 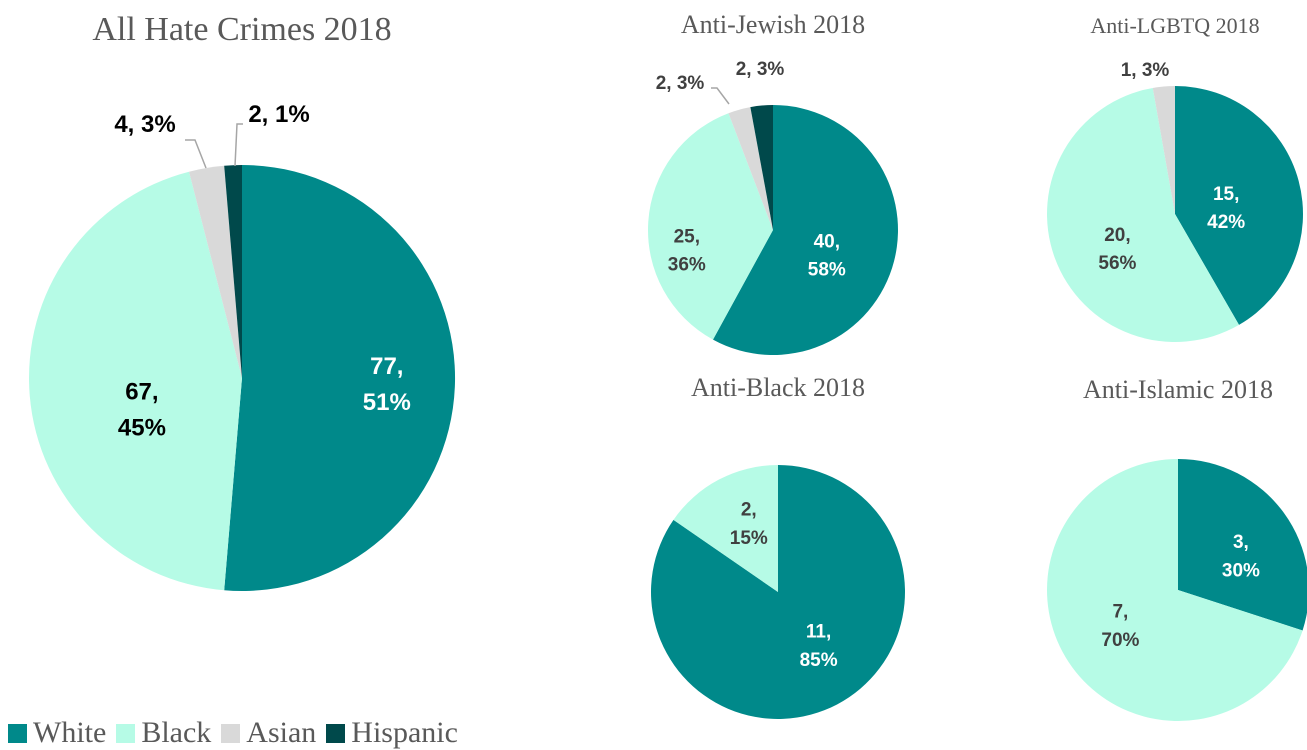 I want to click on legend-label-asian: Asian, so click(x=281, y=732).